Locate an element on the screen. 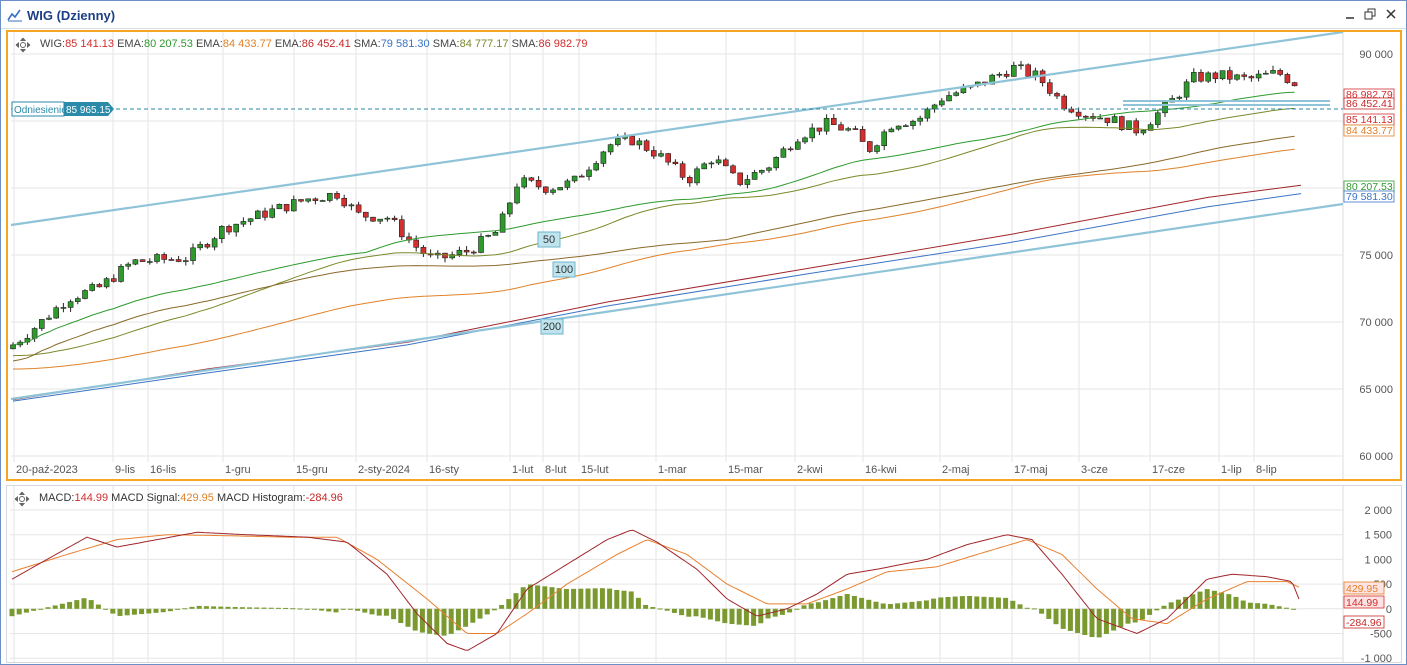  x-tick-label: 1-mar is located at coordinates (672, 470).